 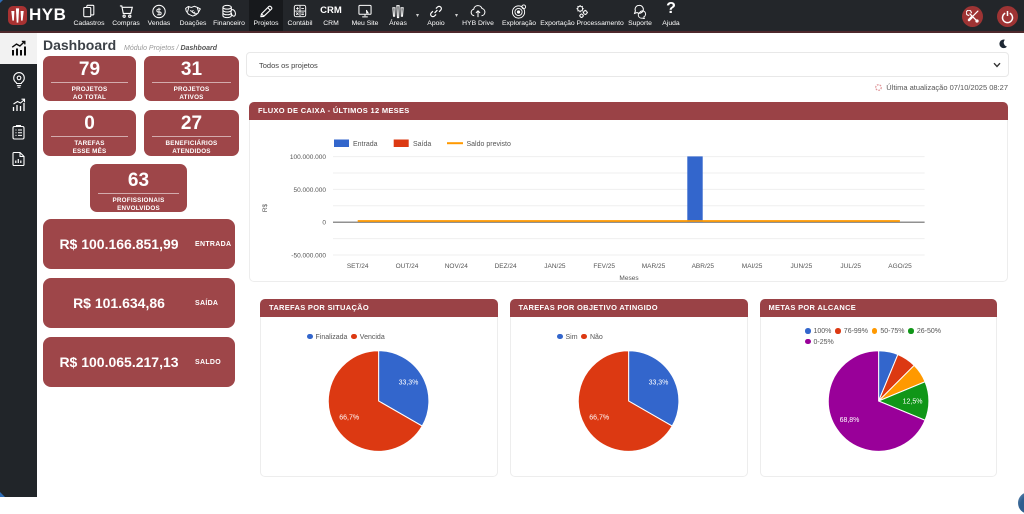 What do you see at coordinates (489, 144) in the screenshot?
I see `svg-text: Saldo previsto` at bounding box center [489, 144].